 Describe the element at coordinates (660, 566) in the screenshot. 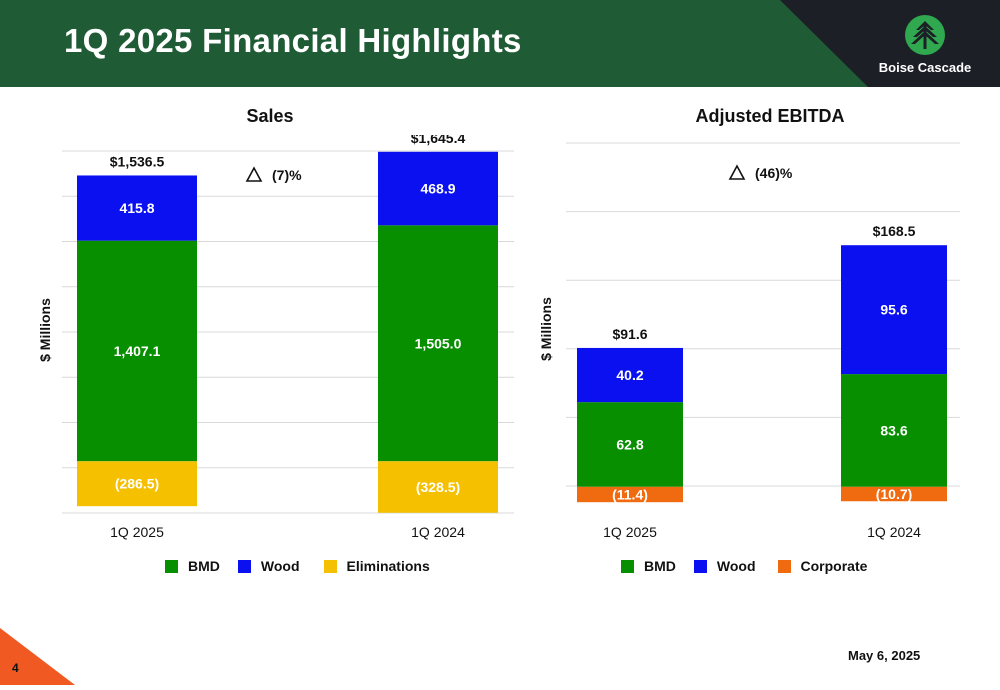

I see `legend-label-bmd-ebitda: BMD` at that location.